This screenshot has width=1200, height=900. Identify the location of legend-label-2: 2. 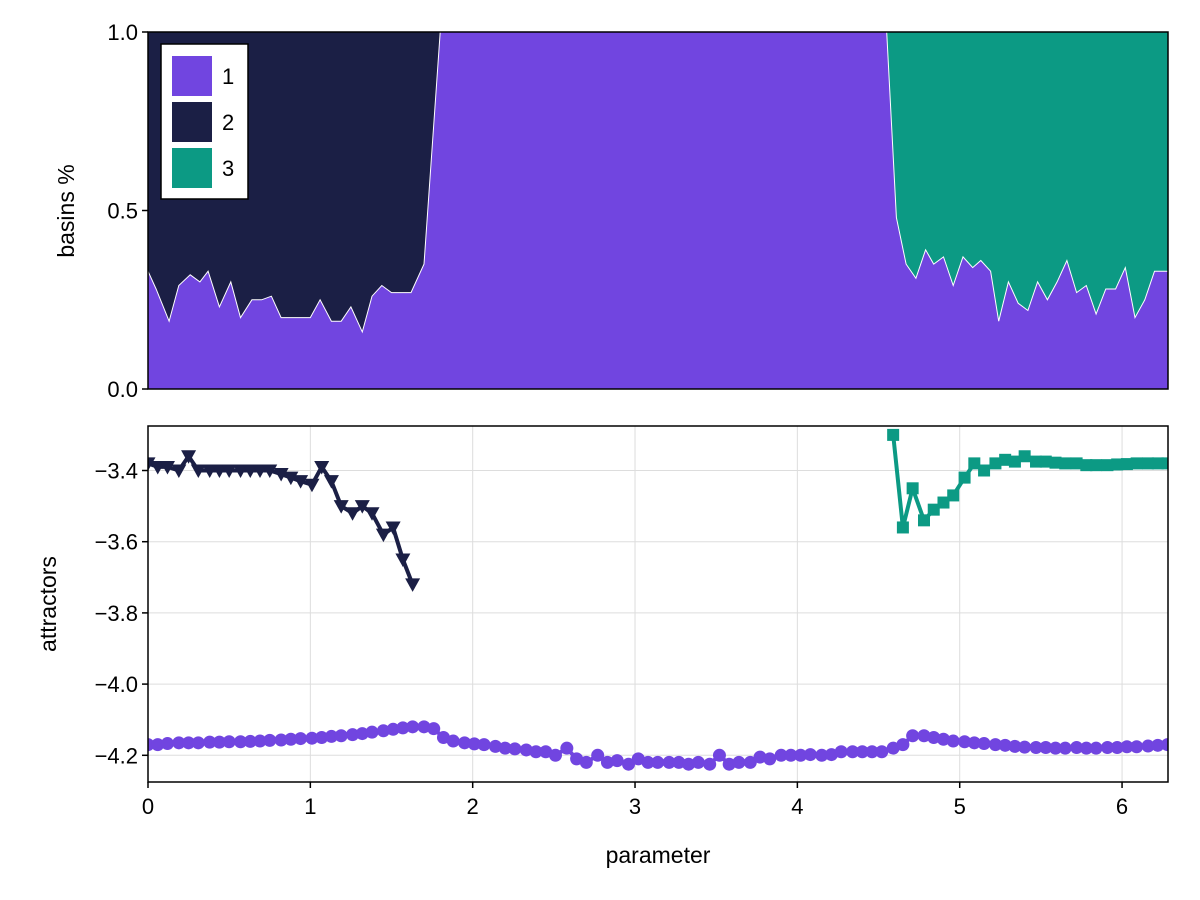
(228, 122).